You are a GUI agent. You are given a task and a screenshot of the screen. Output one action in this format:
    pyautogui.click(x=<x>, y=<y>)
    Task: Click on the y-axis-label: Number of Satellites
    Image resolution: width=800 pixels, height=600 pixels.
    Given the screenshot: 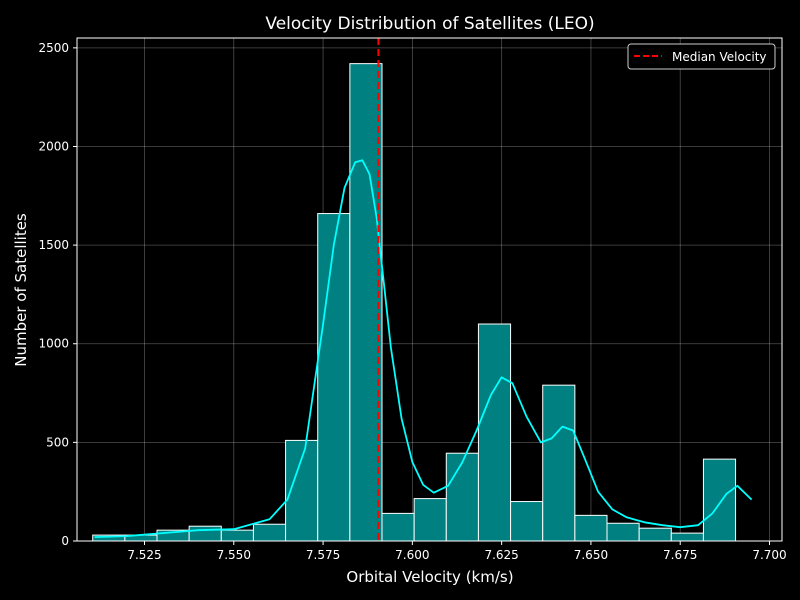 What is the action you would take?
    pyautogui.click(x=21, y=290)
    